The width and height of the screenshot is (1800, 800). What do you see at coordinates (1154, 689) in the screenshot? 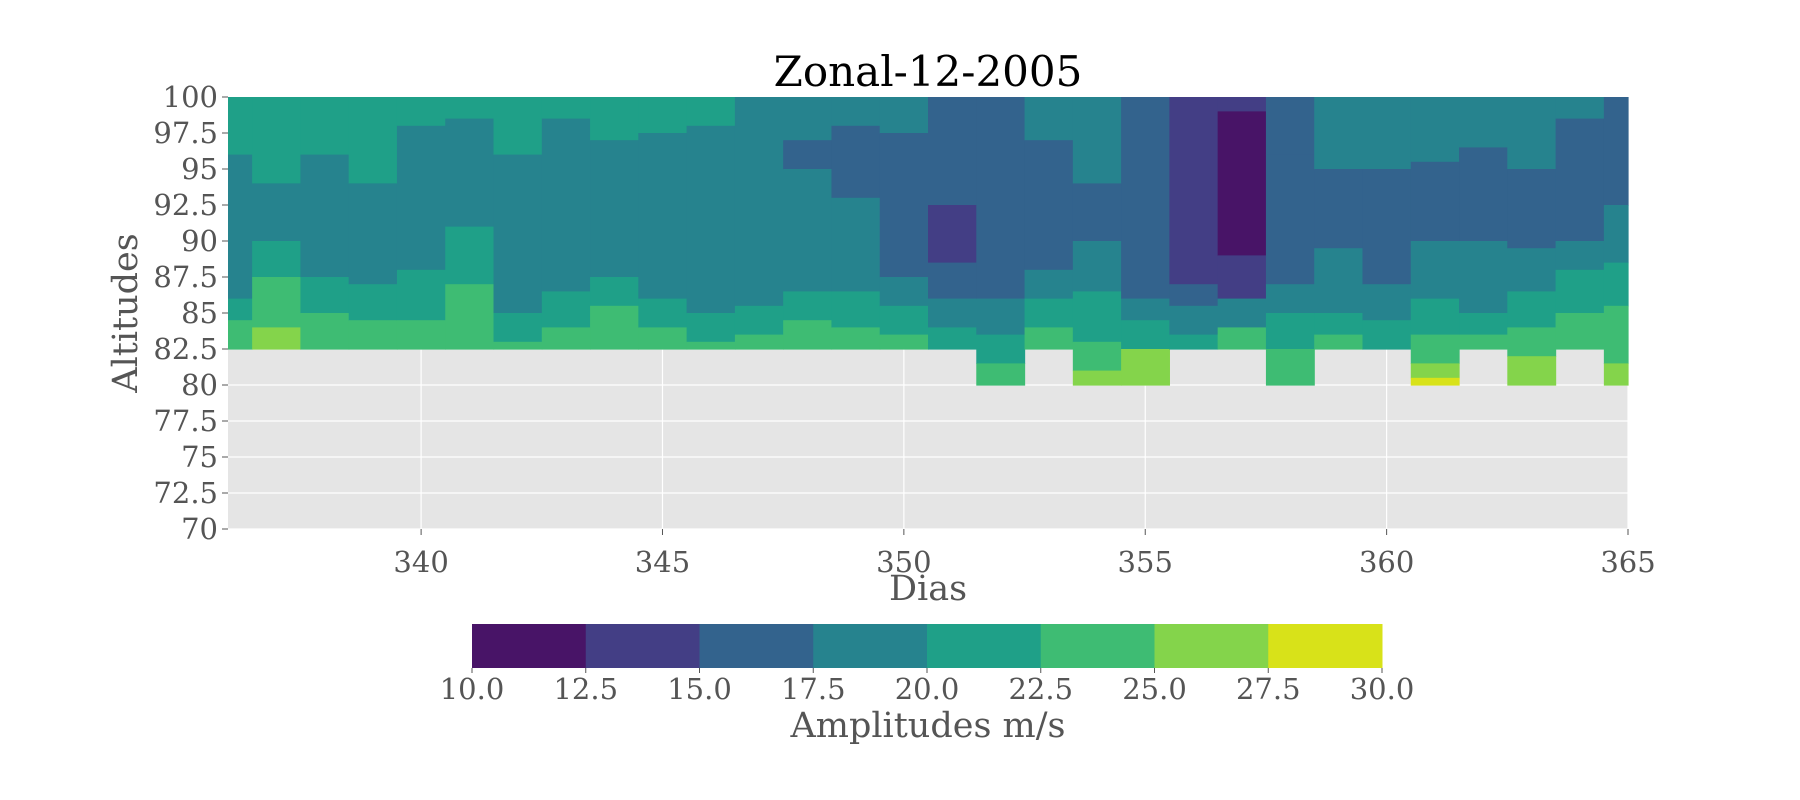
I see `colorbar-tick-label: 25.0` at bounding box center [1154, 689].